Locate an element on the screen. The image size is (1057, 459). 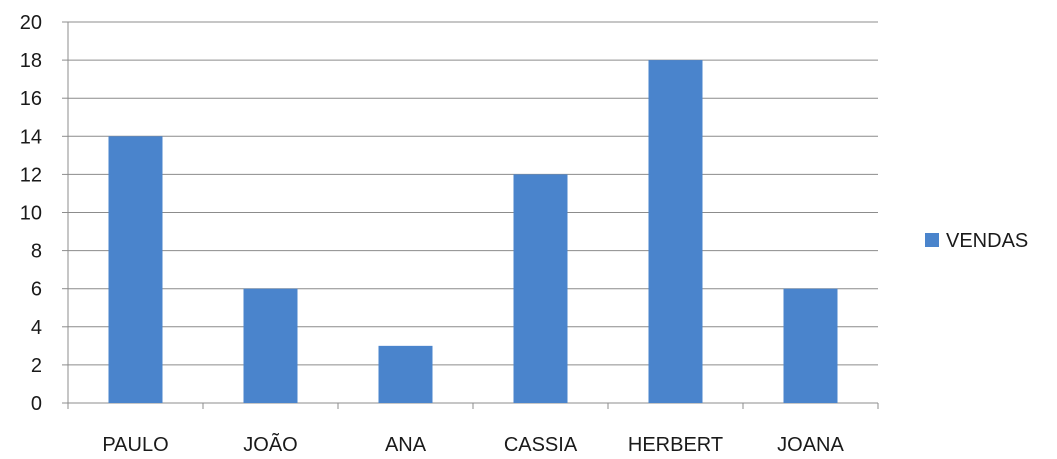
x-tick-label: ANA is located at coordinates (406, 444).